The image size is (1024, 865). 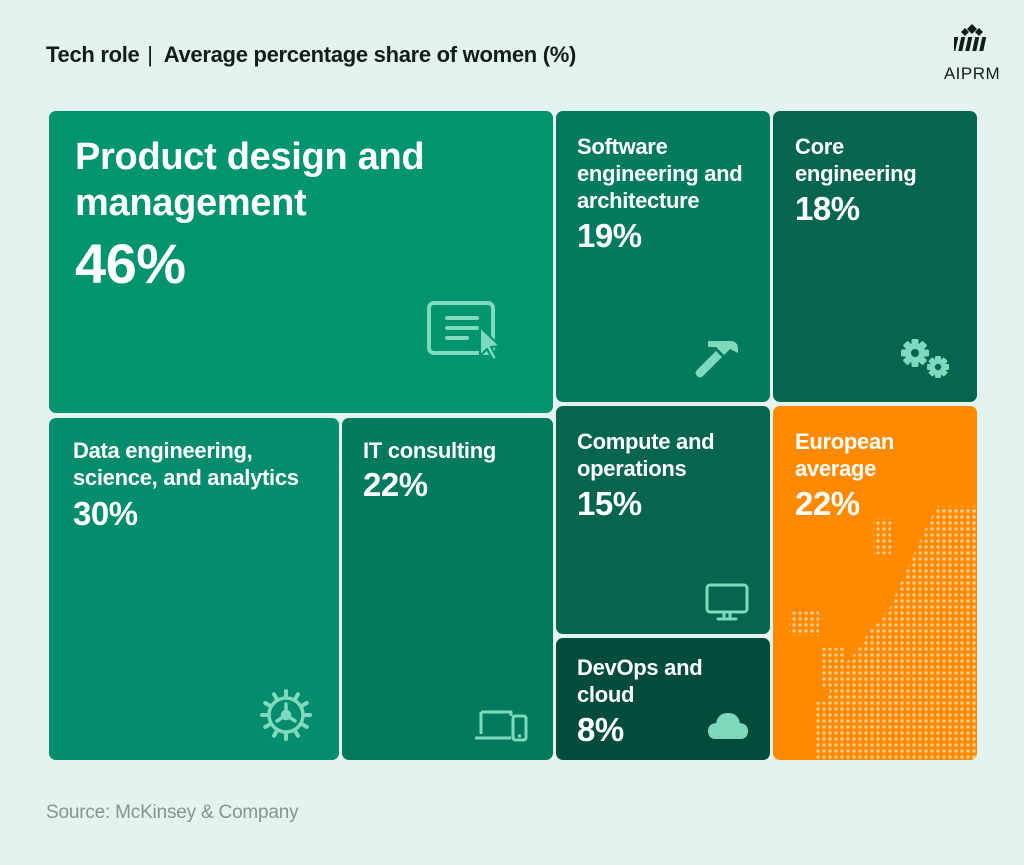 What do you see at coordinates (600, 729) in the screenshot?
I see `tile-value: 8%` at bounding box center [600, 729].